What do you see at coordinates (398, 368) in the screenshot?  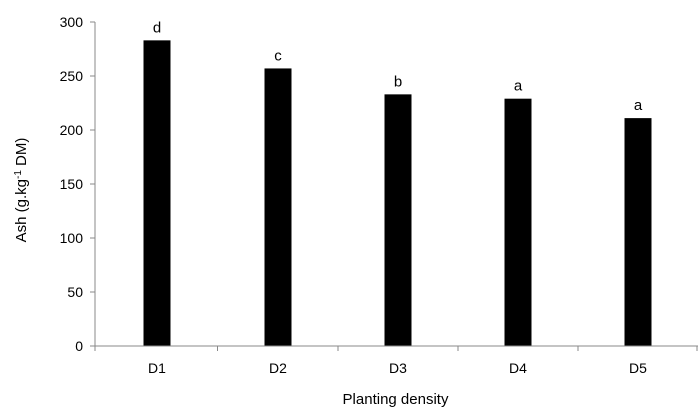 I see `x-tick-label: D3` at bounding box center [398, 368].